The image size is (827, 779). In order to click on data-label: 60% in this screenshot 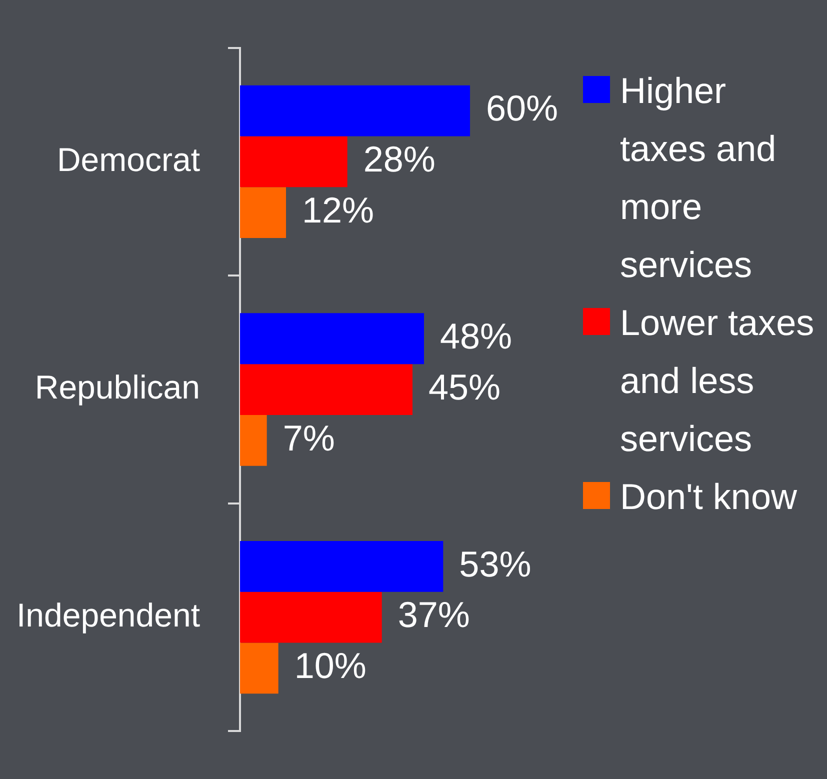, I will do `click(522, 108)`.